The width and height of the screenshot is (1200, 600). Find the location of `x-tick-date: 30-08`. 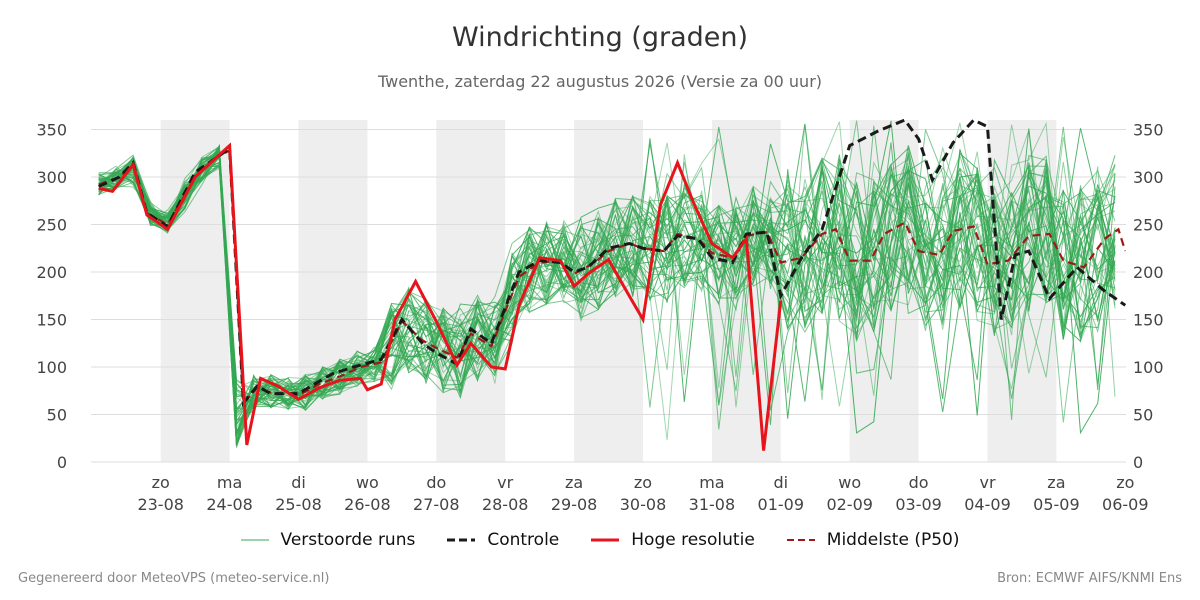

x-tick-date: 30-08 is located at coordinates (643, 504).